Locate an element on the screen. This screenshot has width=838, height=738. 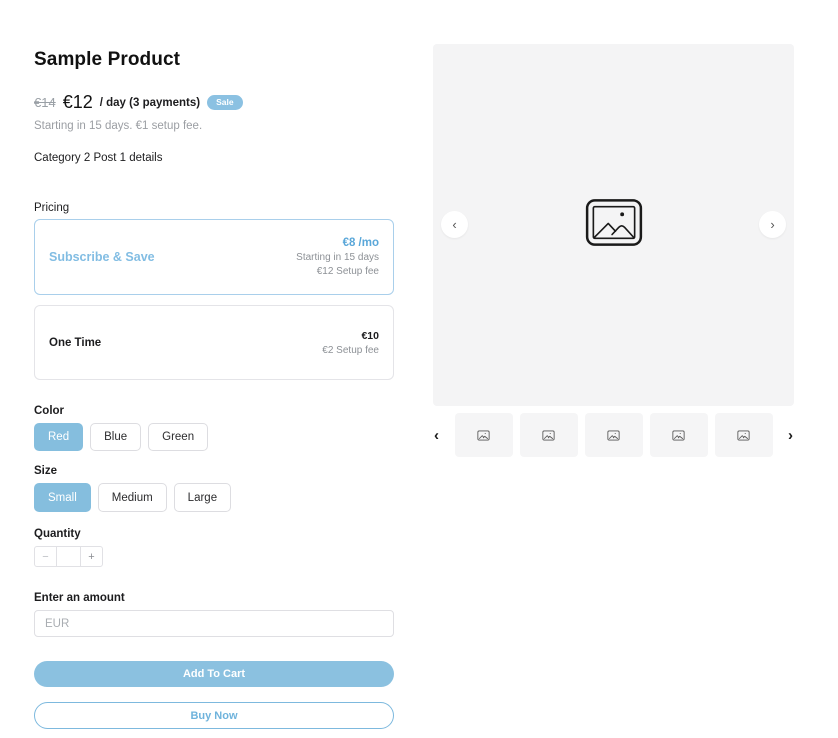
old-price: €14 is located at coordinates (45, 102).